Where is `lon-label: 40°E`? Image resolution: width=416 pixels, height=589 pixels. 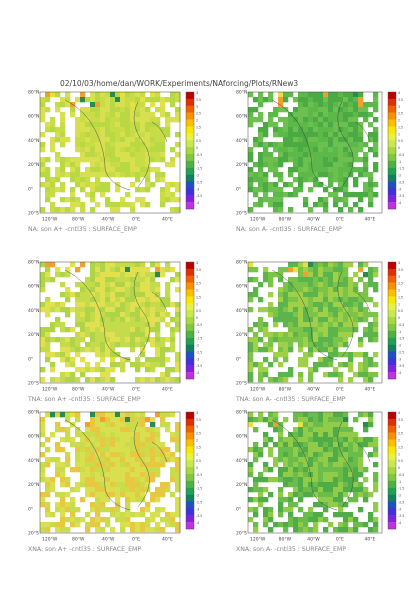
lon-label: 40°E is located at coordinates (167, 540).